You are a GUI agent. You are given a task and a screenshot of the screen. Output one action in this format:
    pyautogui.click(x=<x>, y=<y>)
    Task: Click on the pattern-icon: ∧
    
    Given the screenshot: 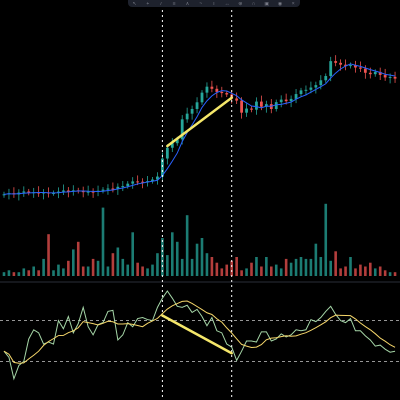 What is the action you would take?
    pyautogui.click(x=187, y=3)
    